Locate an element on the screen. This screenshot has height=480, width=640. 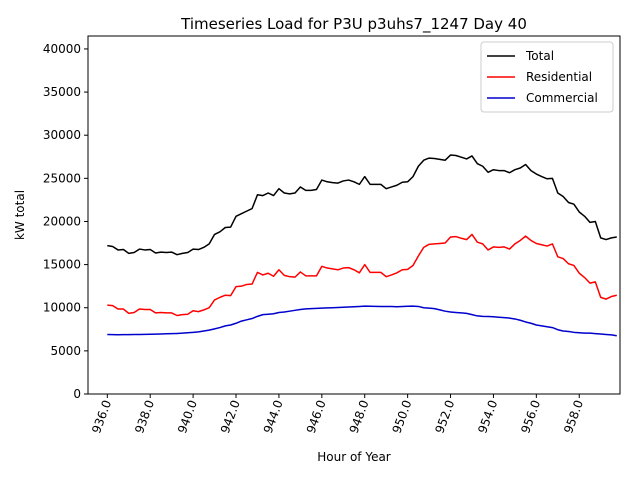
legend-label-total: Total is located at coordinates (539, 56).